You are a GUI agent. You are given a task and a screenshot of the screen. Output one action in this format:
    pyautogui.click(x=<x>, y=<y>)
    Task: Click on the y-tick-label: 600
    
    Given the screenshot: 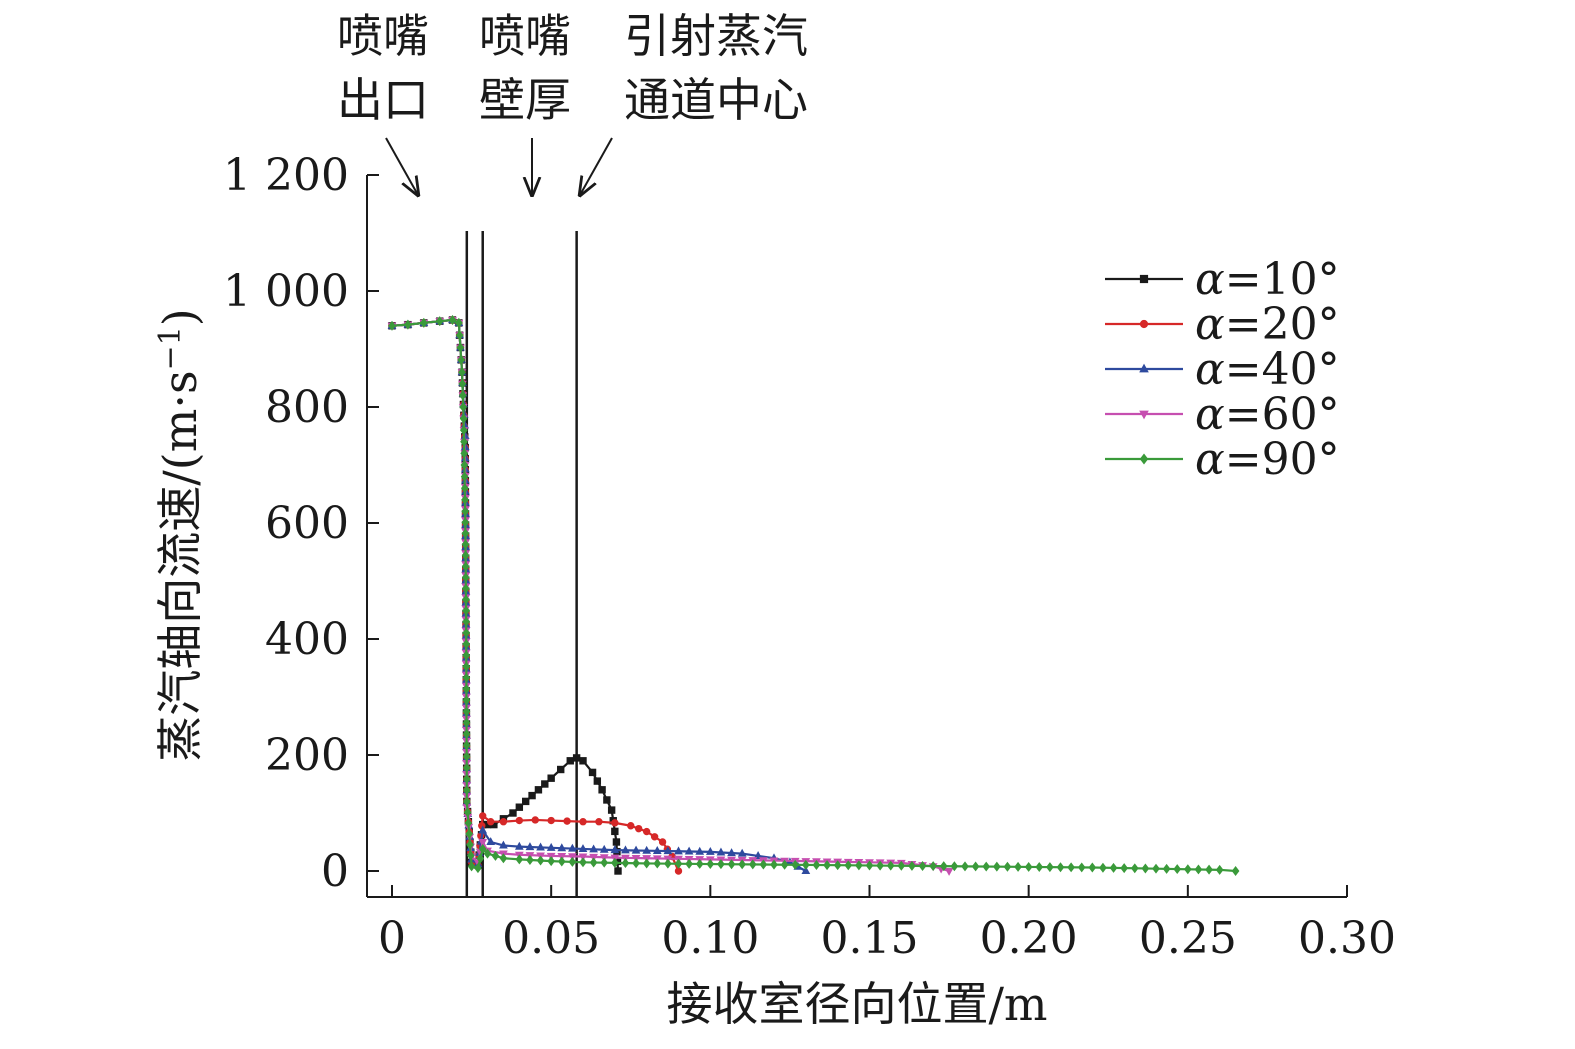 What is the action you would take?
    pyautogui.click(x=307, y=523)
    